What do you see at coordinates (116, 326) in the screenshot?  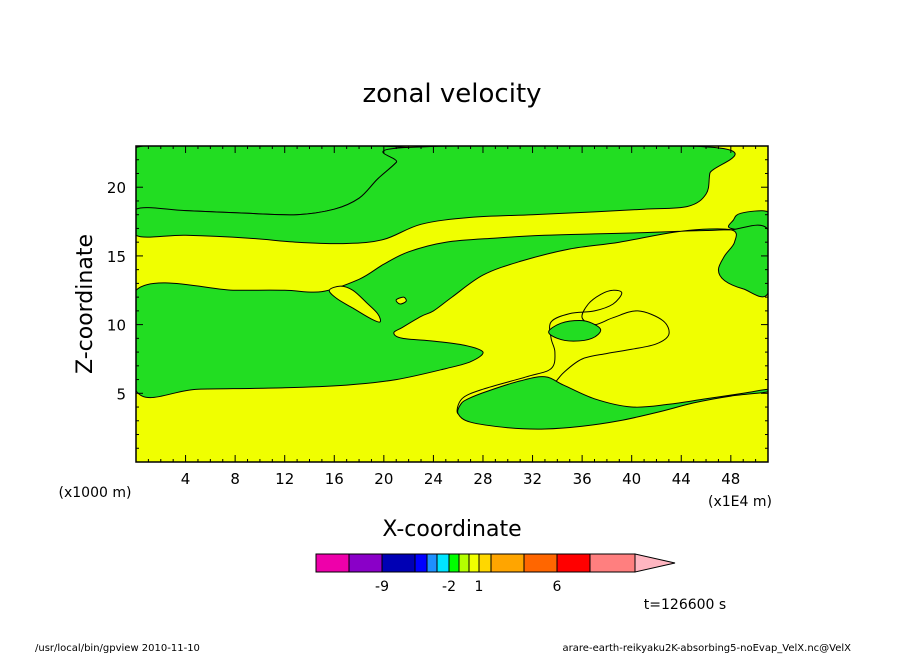 I see `y-tick-label: 10` at bounding box center [116, 326].